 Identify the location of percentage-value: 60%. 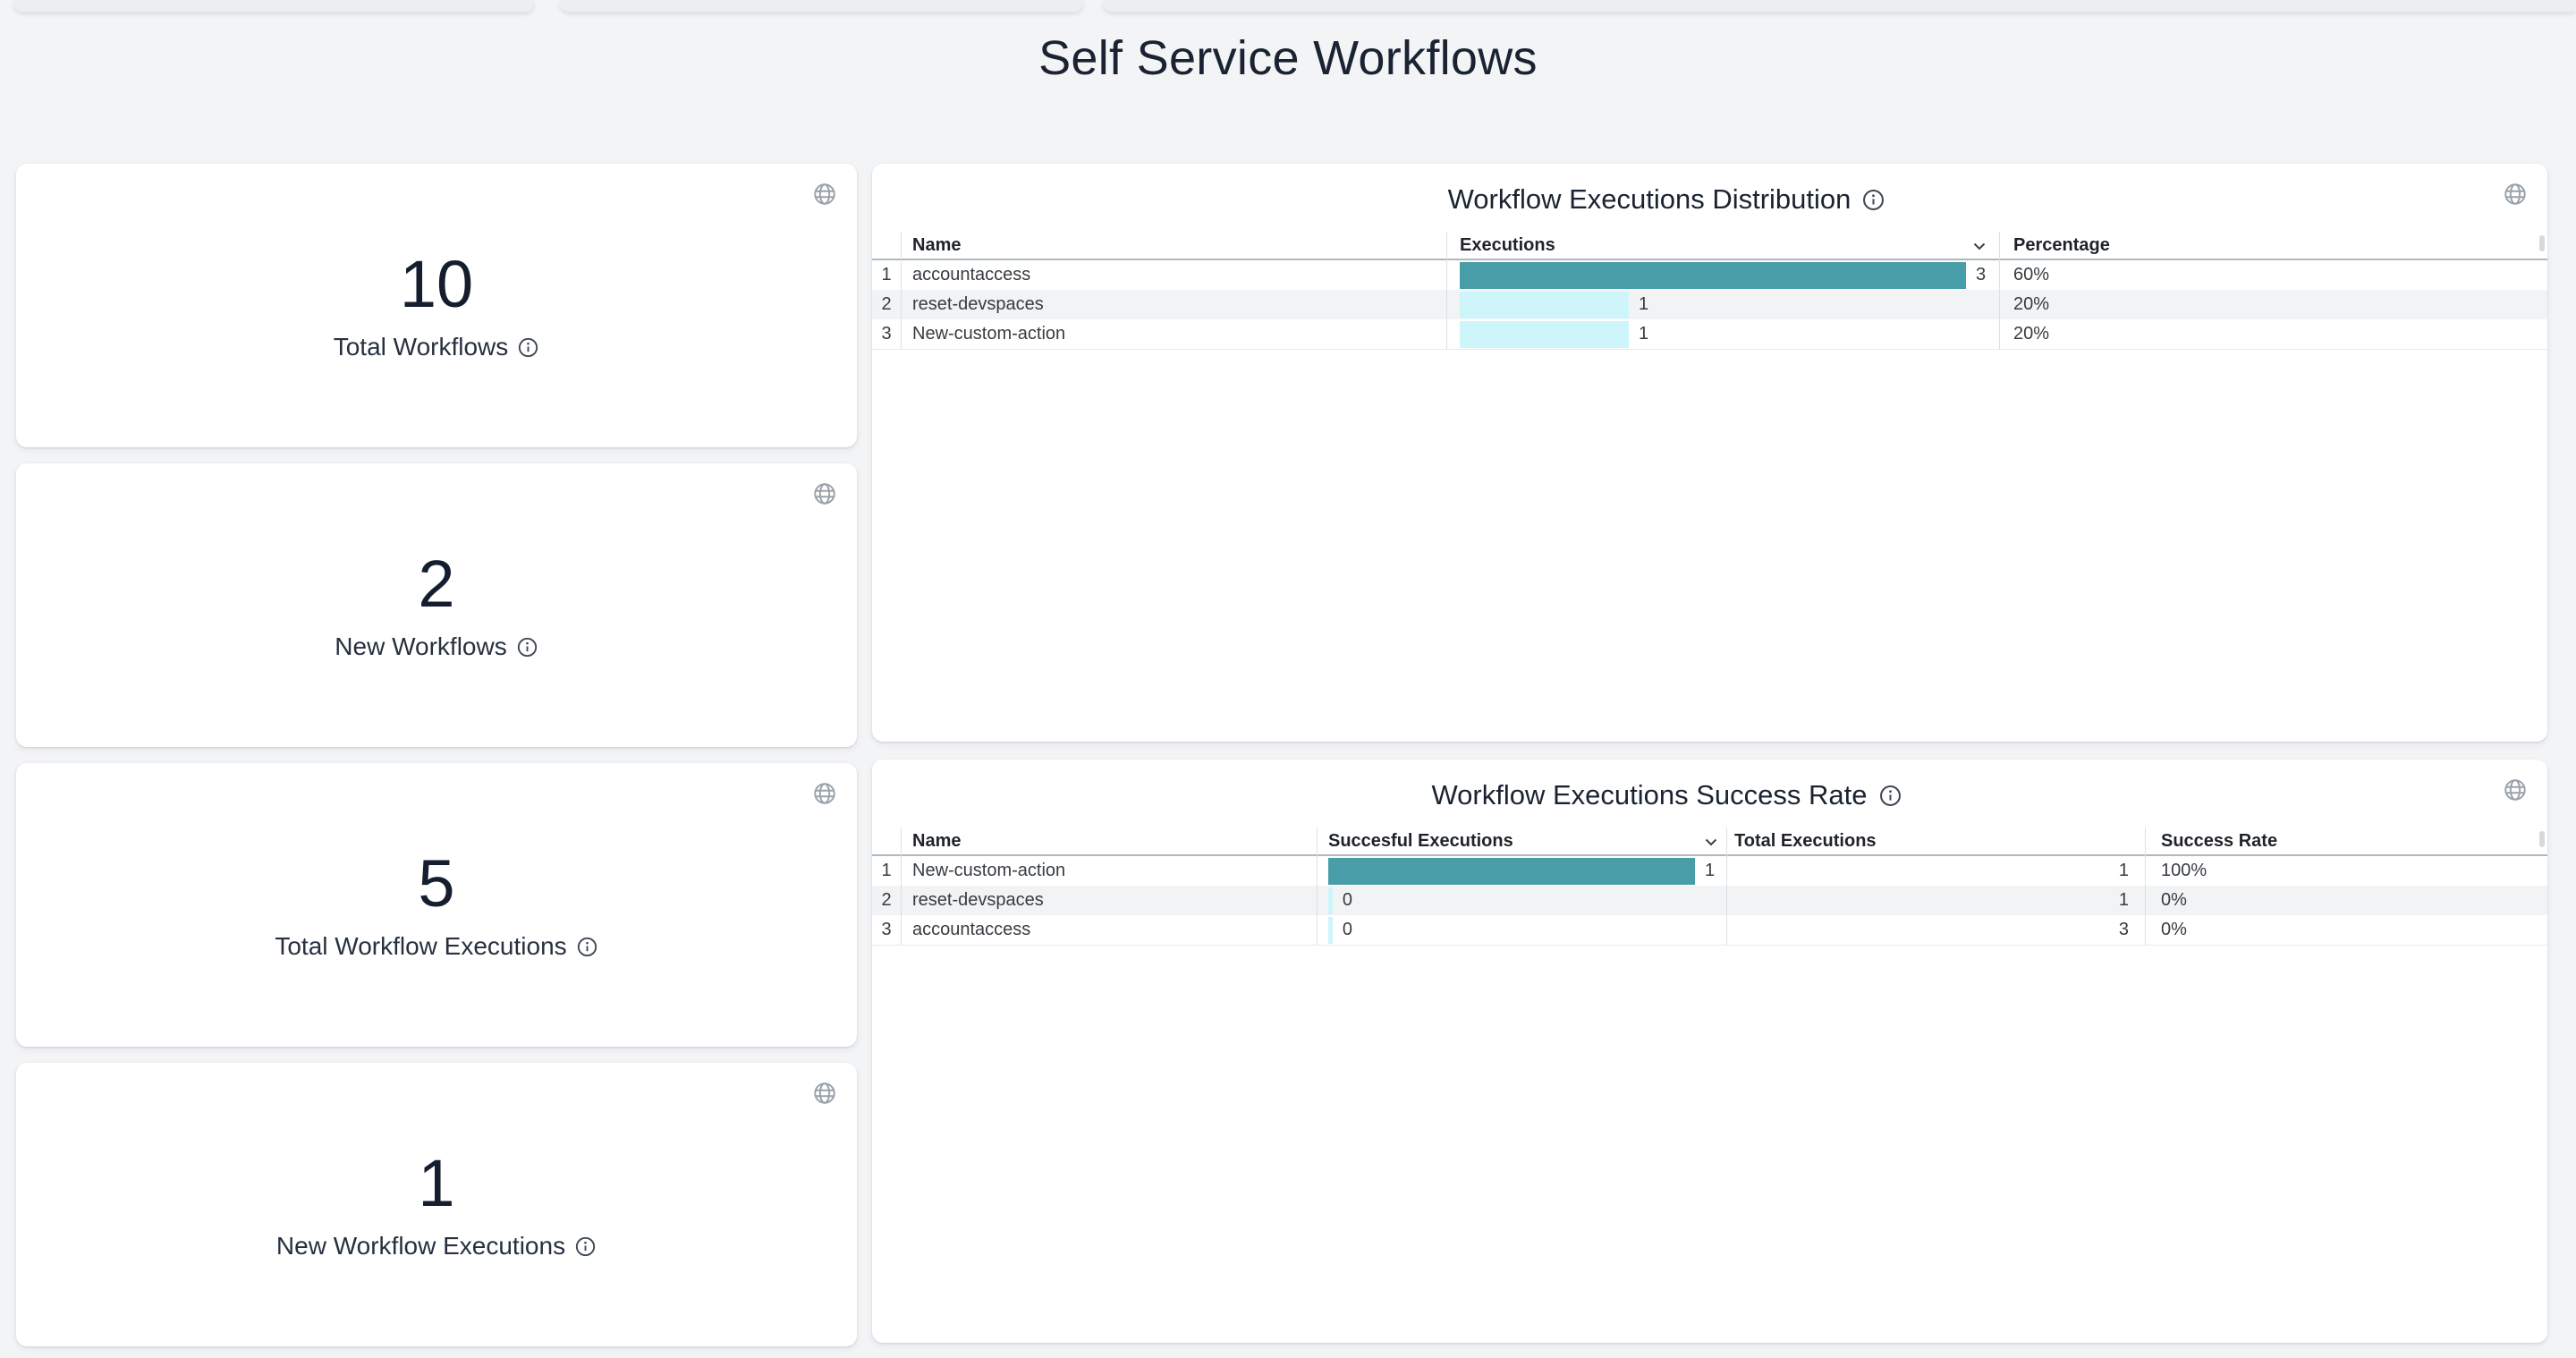
(2031, 275).